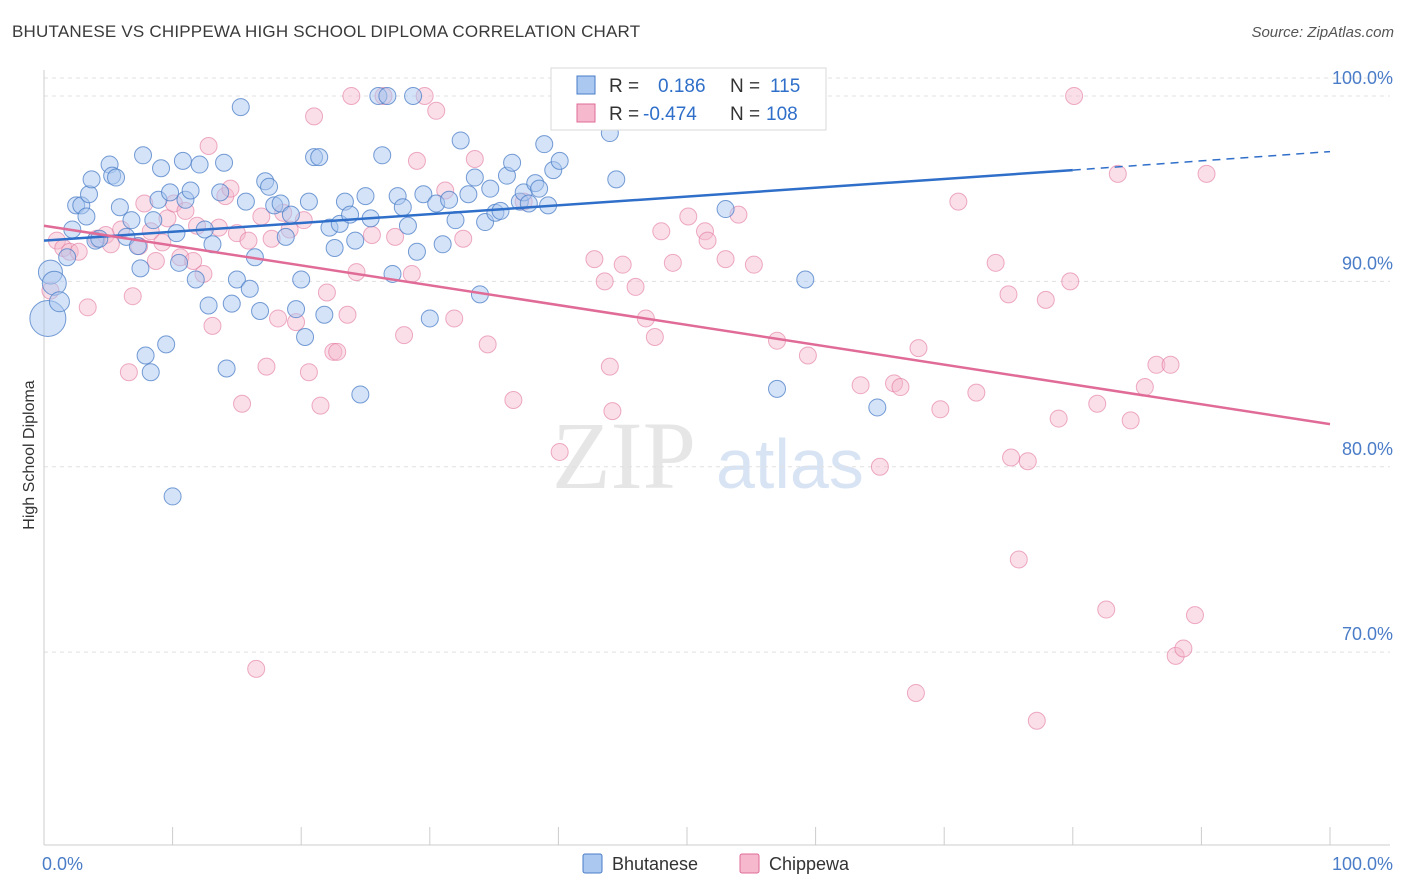 The height and width of the screenshot is (892, 1406). Describe the element at coordinates (790, 464) in the screenshot. I see `watermark-atlas: atlas` at that location.